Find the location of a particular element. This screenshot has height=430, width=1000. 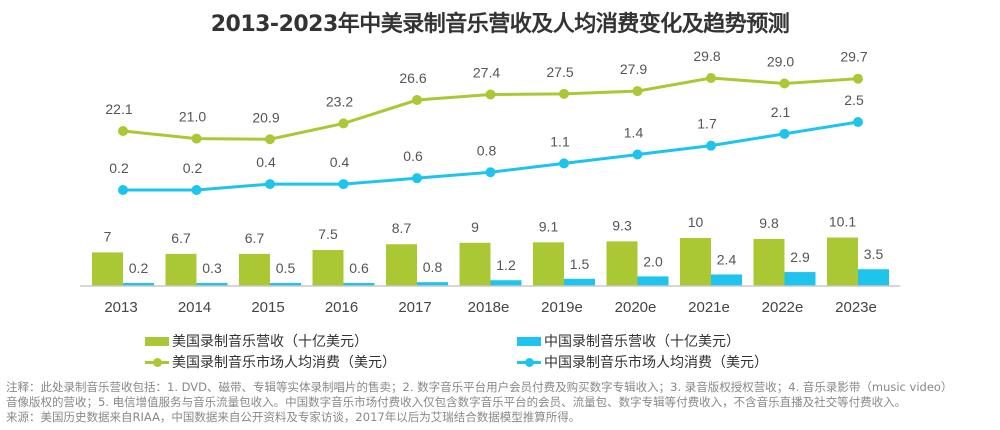

bar-label-cn-revenue: 0.8 is located at coordinates (433, 267).